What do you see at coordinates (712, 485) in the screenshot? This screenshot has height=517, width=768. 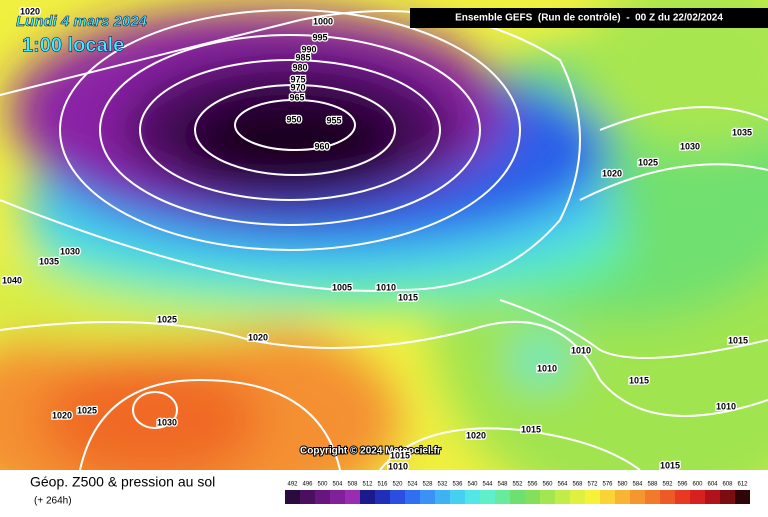 I see `scale-label: 604` at bounding box center [712, 485].